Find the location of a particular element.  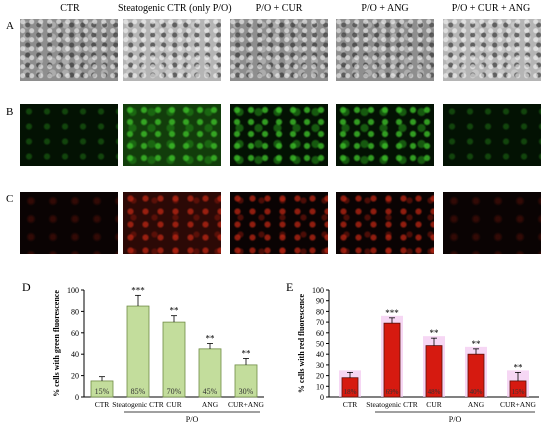

micrograph-a-cur-ang is located at coordinates (492, 50).